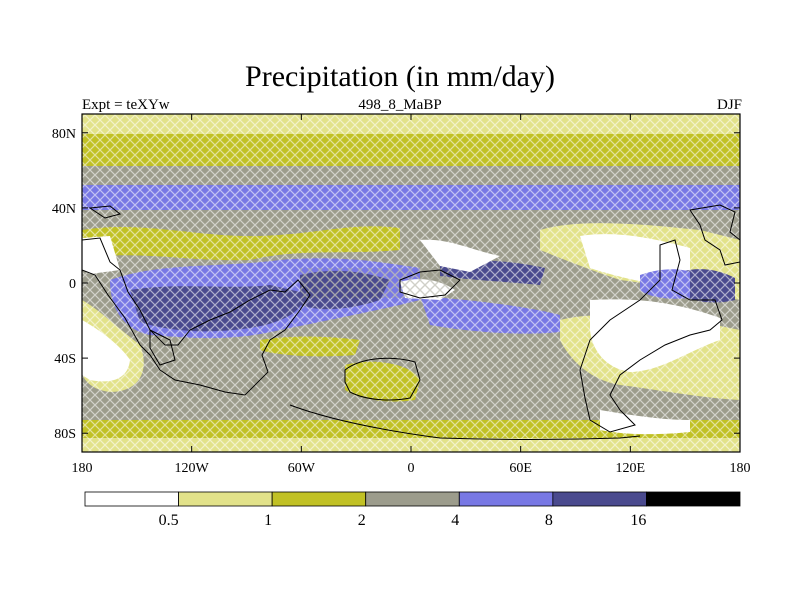 The height and width of the screenshot is (600, 800). What do you see at coordinates (400, 105) in the screenshot?
I see `time-label: 498_8_MaBP` at bounding box center [400, 105].